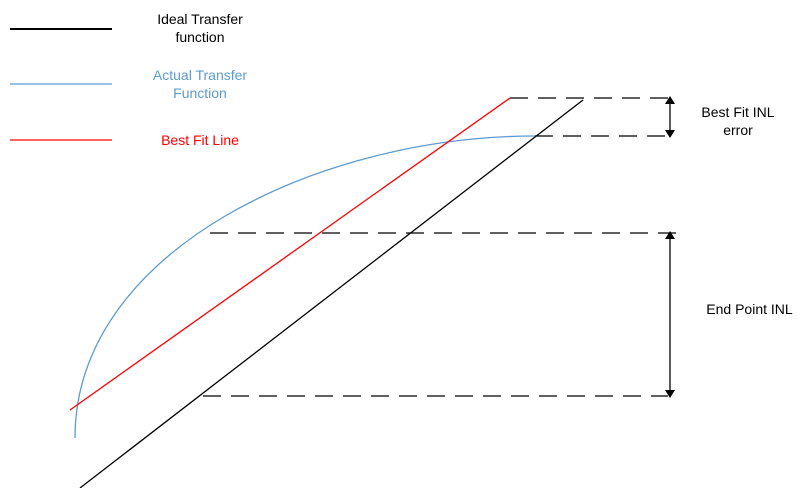 The width and height of the screenshot is (806, 488). I want to click on legend-bestfit-label: Best Fit Line, so click(200, 140).